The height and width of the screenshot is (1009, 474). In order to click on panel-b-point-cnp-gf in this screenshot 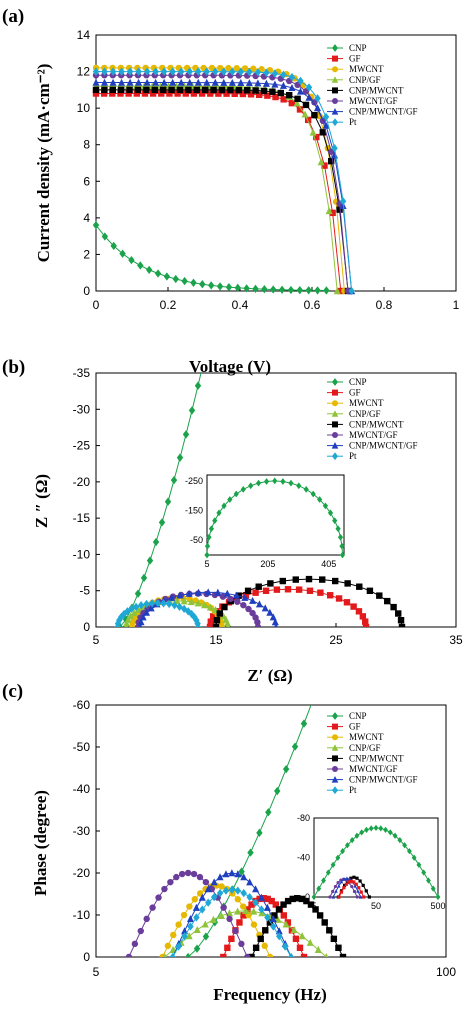, I will do `click(126, 623)`.